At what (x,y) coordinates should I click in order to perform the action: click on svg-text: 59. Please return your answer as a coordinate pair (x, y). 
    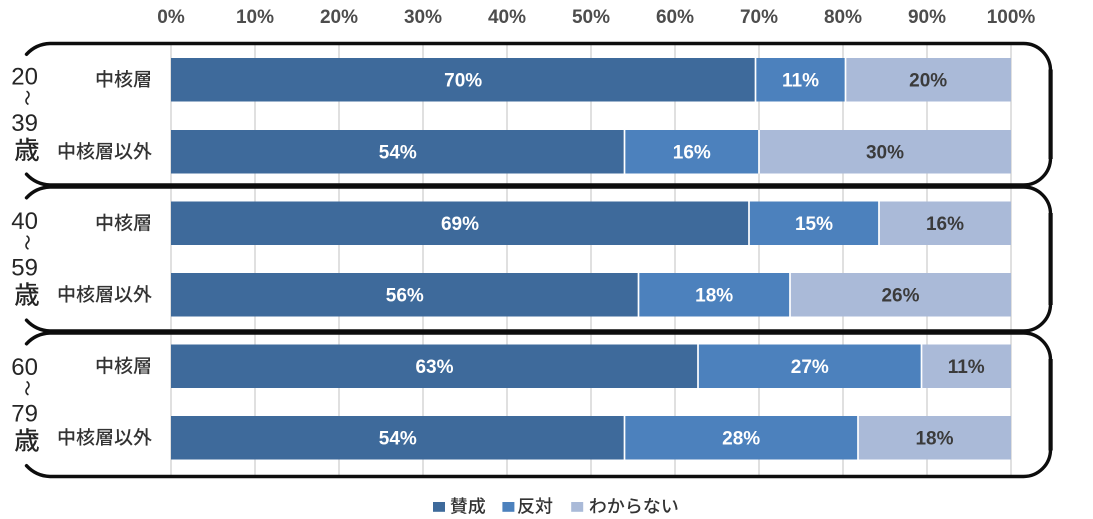
    Looking at the image, I should click on (24, 268).